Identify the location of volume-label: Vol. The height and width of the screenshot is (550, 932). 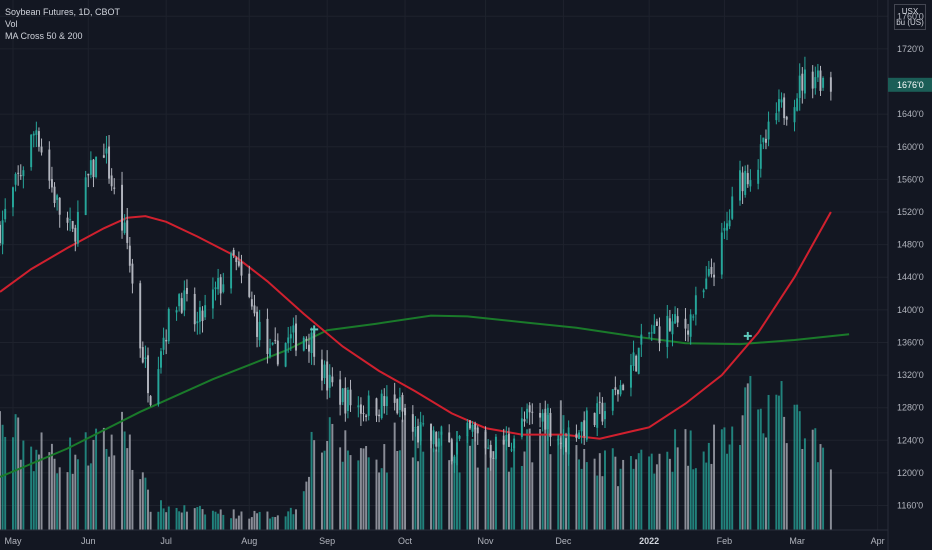
(11, 24).